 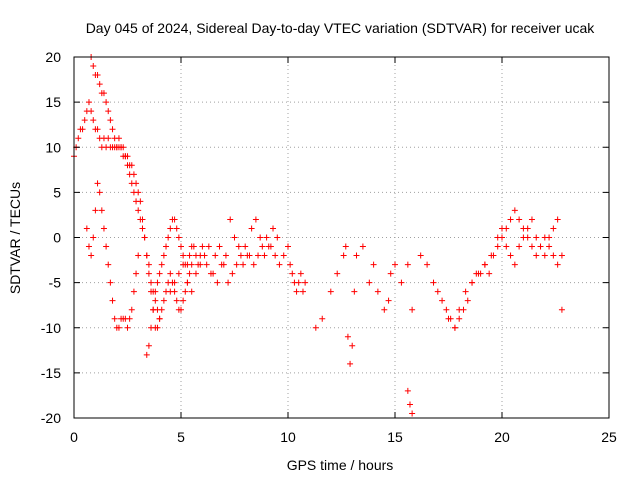 What do you see at coordinates (609, 437) in the screenshot?
I see `x-tick-label: 25` at bounding box center [609, 437].